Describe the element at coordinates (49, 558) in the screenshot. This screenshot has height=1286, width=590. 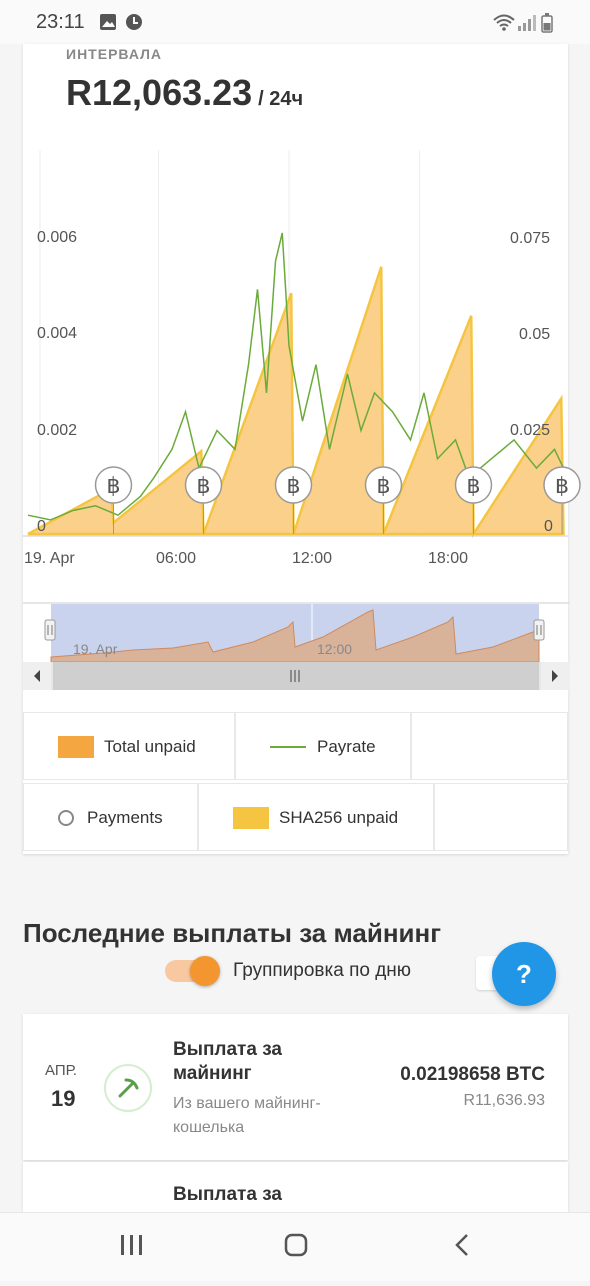
I see `x-tick-1: 19. Apr` at that location.